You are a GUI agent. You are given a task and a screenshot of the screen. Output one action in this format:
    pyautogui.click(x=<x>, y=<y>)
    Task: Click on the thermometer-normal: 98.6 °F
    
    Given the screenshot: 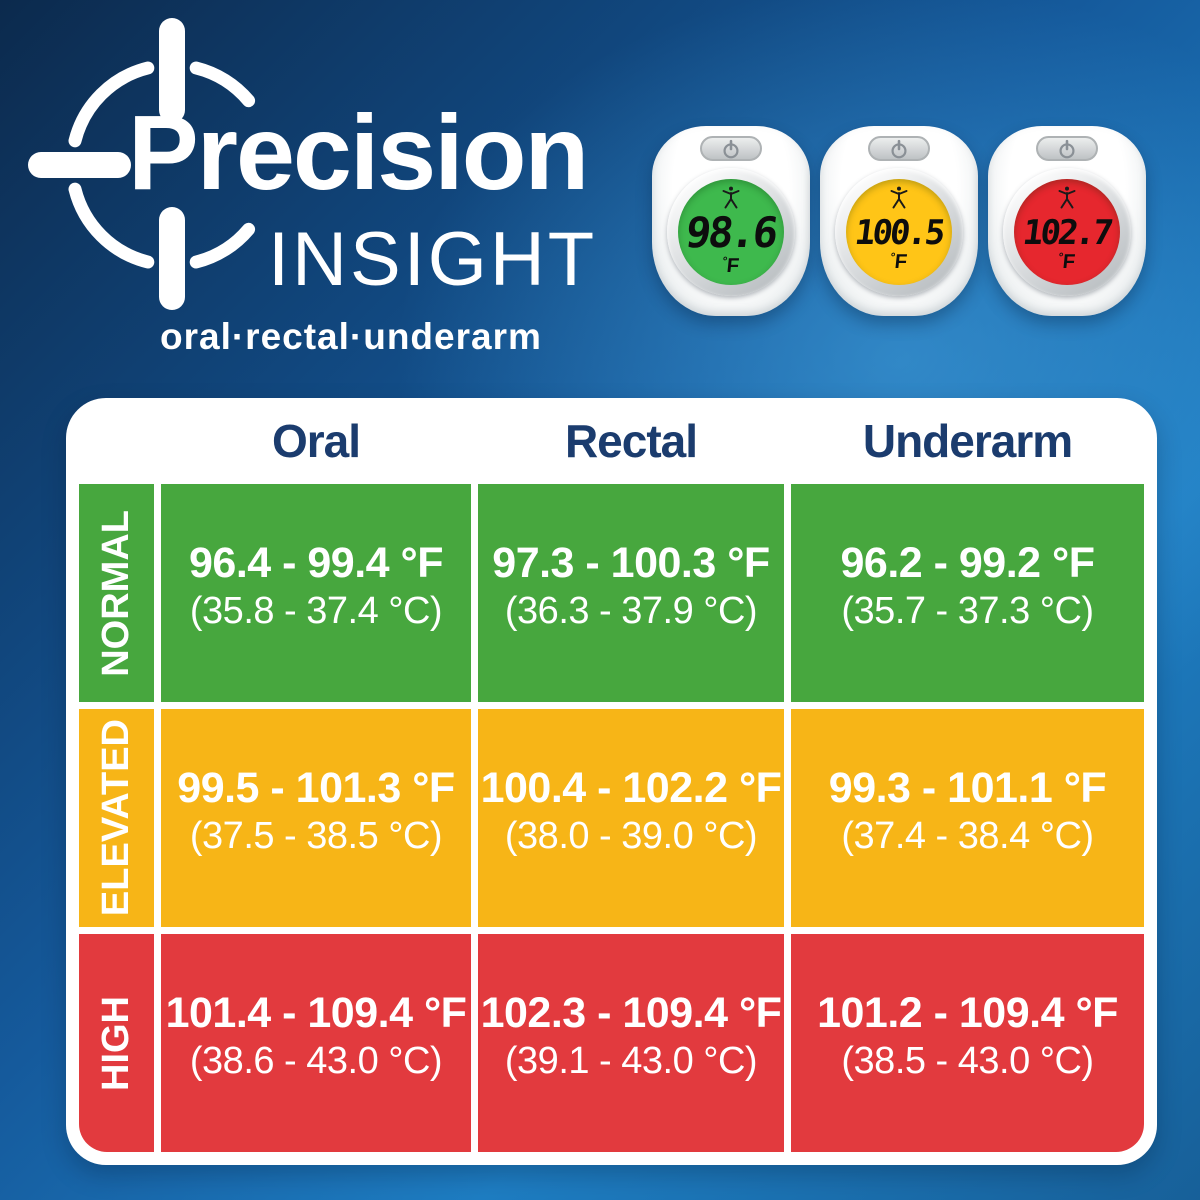 What is the action you would take?
    pyautogui.click(x=731, y=221)
    